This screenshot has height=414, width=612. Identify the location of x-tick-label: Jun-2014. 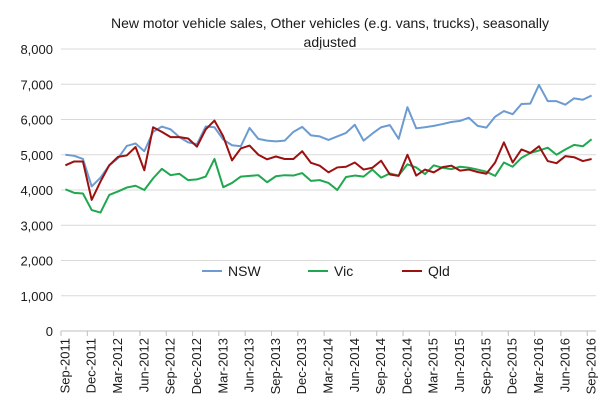
(354, 365).